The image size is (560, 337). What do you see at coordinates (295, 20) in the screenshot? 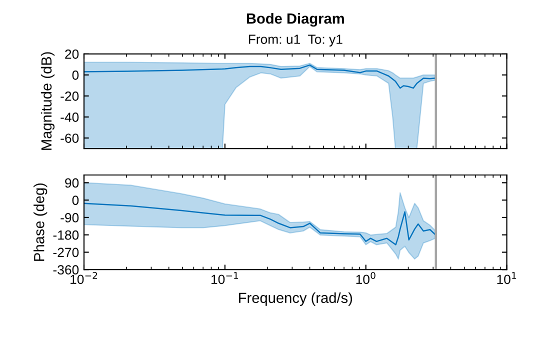
I see `chart-title: Bode Diagram` at bounding box center [295, 20].